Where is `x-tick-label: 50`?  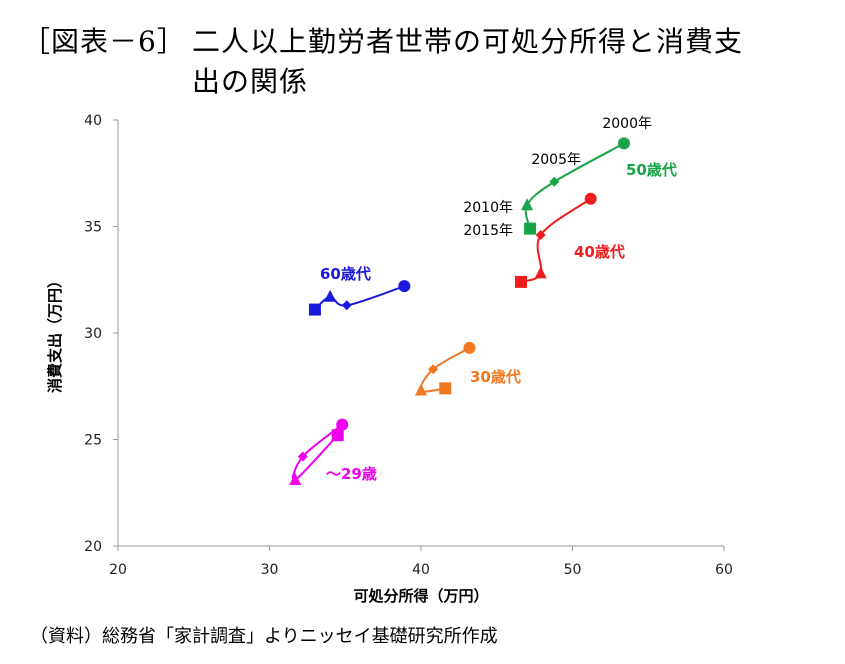 x-tick-label: 50 is located at coordinates (573, 570).